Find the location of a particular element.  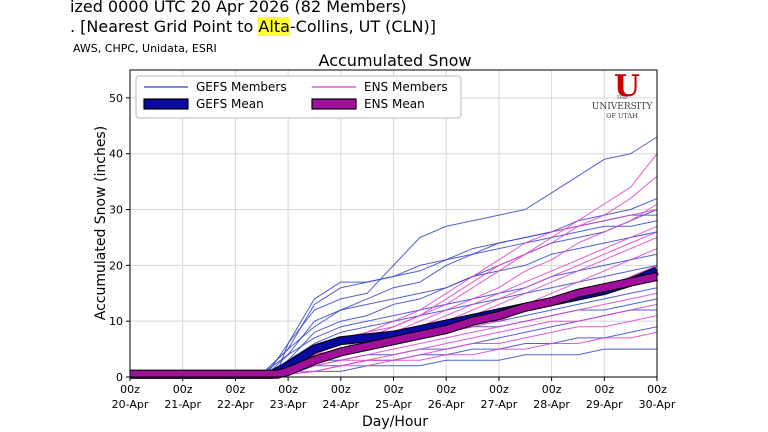

legend-label-ens-members: ENS Members is located at coordinates (406, 87).